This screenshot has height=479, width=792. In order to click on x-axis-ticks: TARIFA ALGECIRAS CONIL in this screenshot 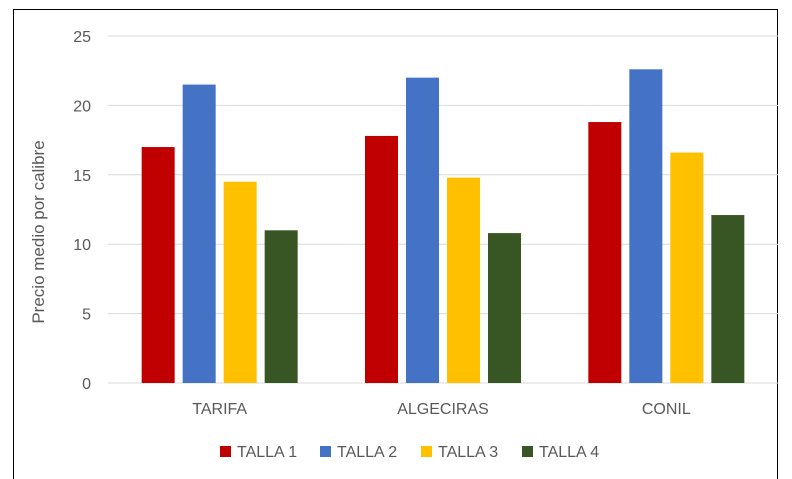, I will do `click(441, 409)`.